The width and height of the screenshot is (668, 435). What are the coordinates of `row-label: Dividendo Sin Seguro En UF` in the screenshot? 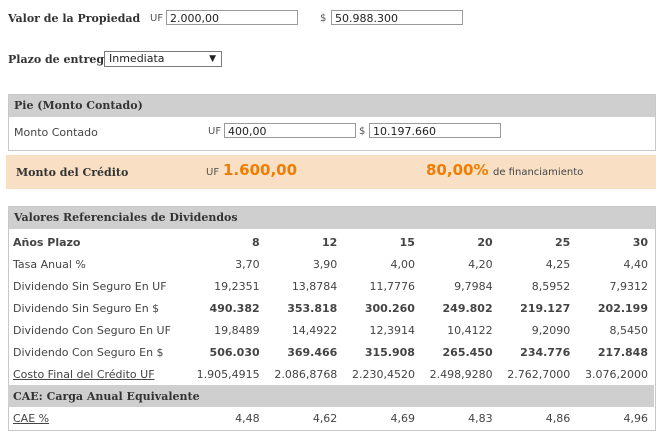 It's located at (90, 286).